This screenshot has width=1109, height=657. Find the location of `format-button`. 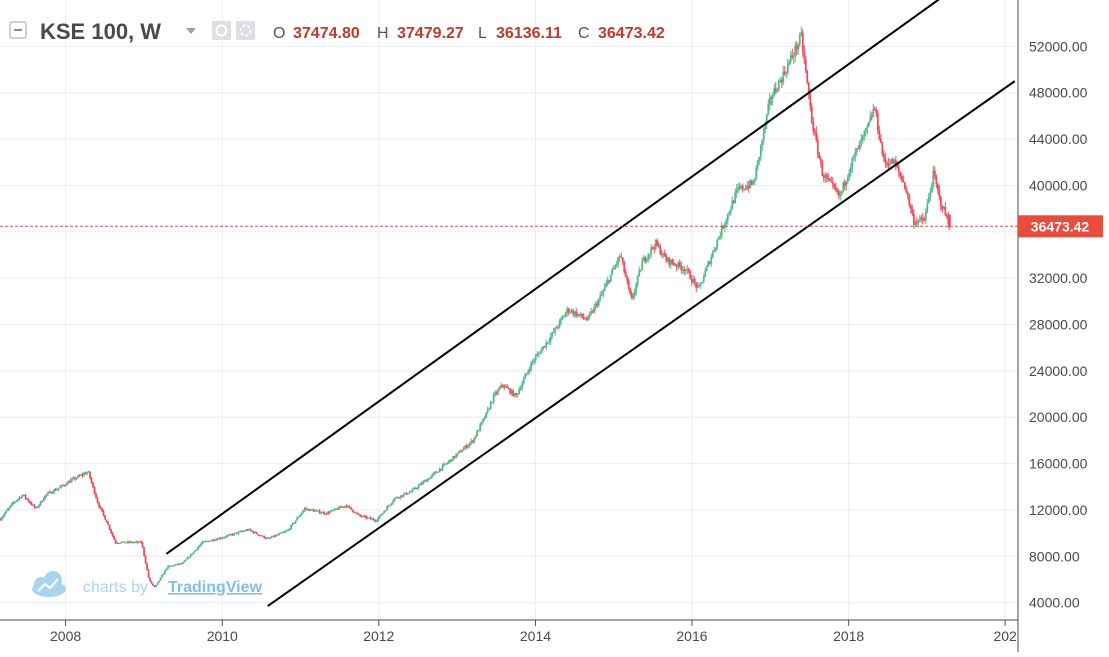

format-button is located at coordinates (245, 30).